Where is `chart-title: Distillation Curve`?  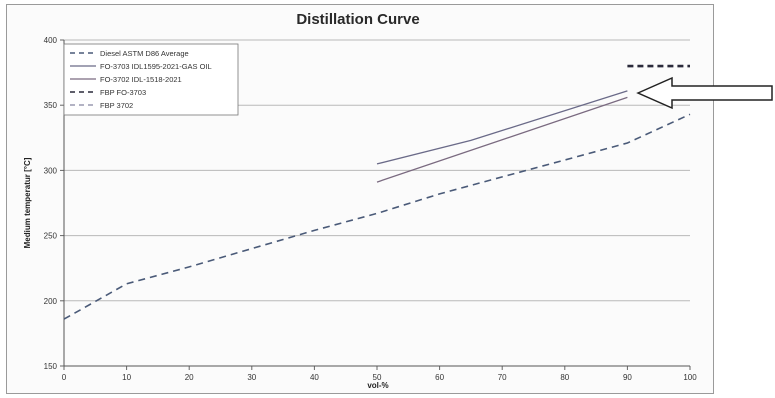 chart-title: Distillation Curve is located at coordinates (357, 19).